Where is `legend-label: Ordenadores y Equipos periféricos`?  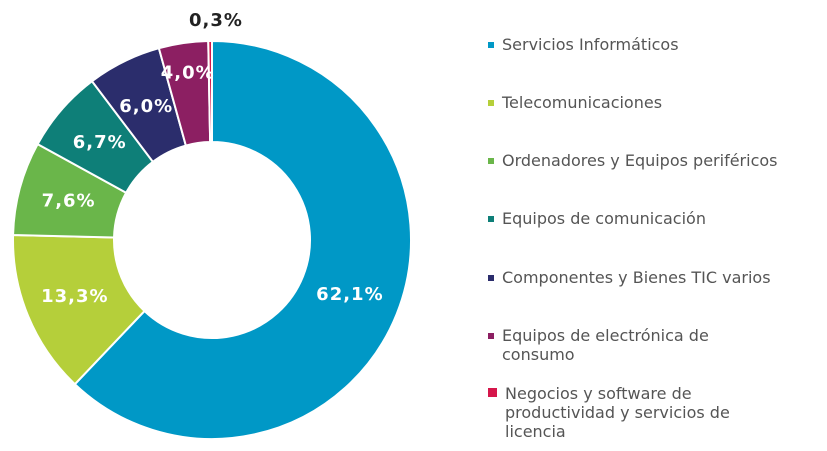 legend-label: Ordenadores y Equipos periféricos is located at coordinates (640, 160).